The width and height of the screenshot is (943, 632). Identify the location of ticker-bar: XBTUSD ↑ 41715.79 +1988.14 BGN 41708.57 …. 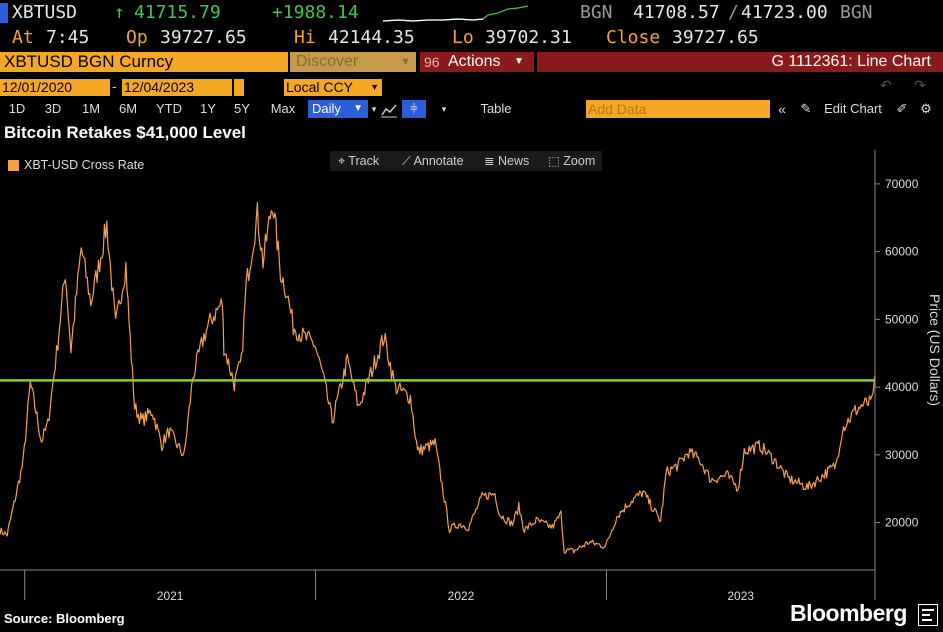
(471, 13).